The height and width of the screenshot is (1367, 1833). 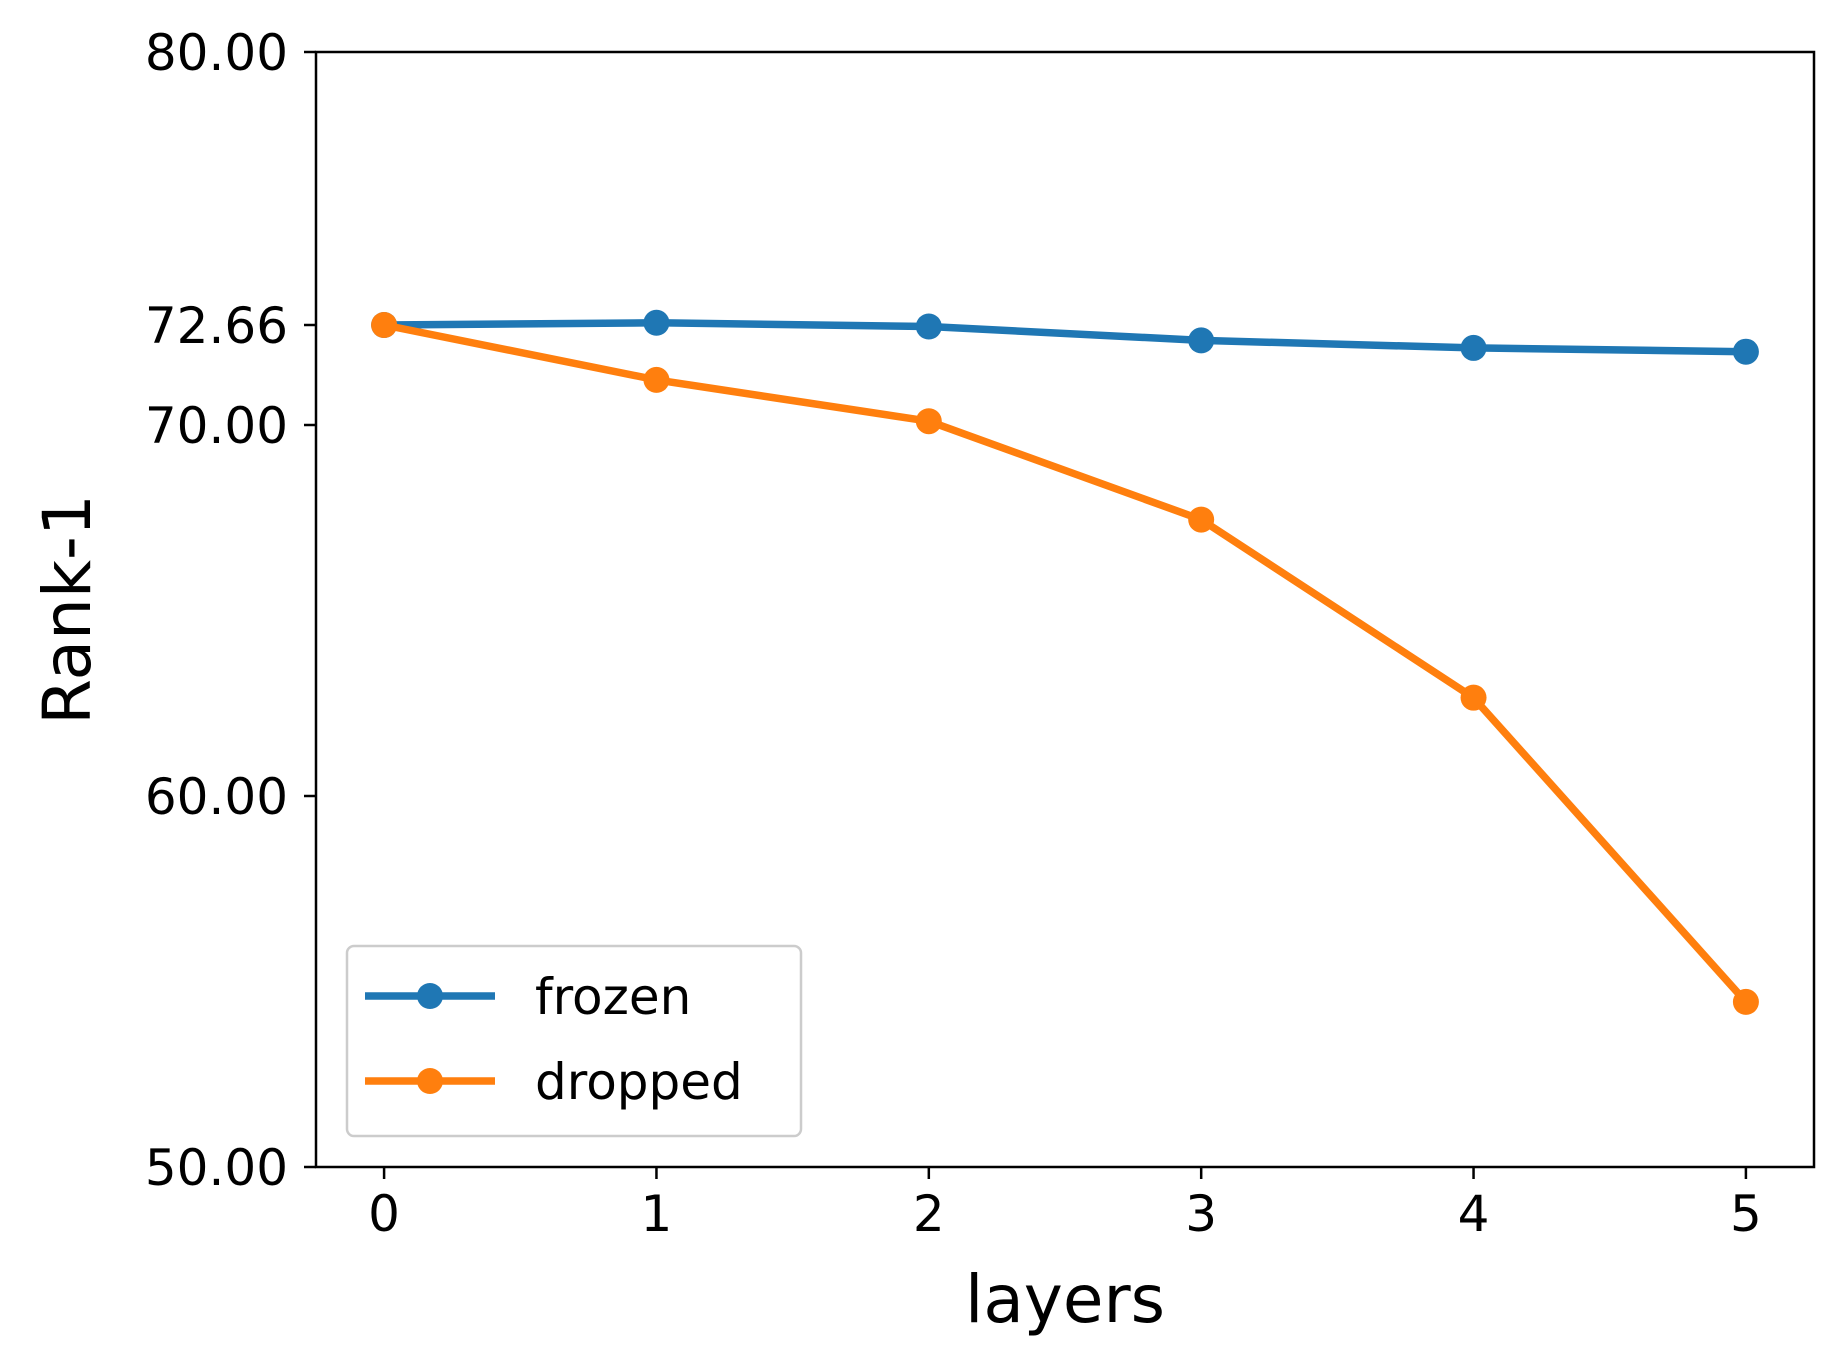 What do you see at coordinates (613, 997) in the screenshot?
I see `legend-label-frozen: frozen` at bounding box center [613, 997].